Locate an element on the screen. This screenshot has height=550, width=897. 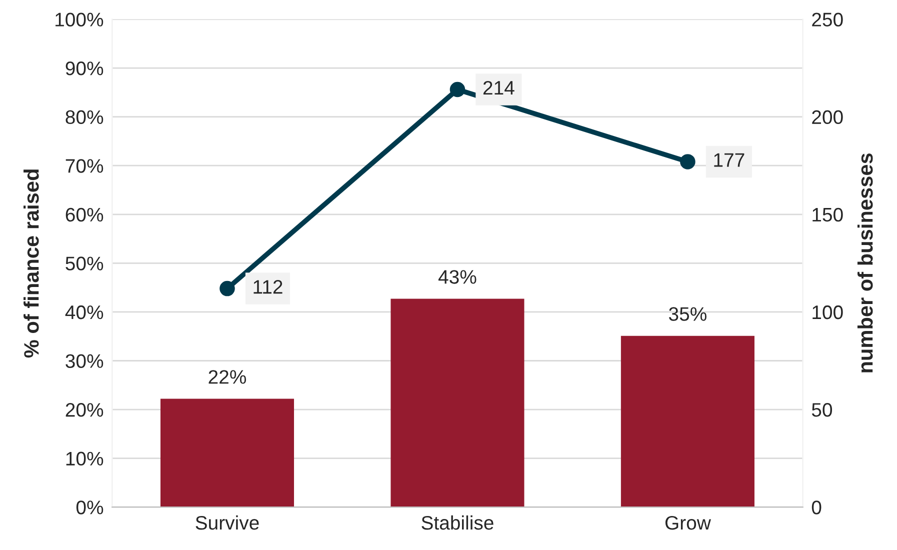
data-label: 22% is located at coordinates (227, 377).